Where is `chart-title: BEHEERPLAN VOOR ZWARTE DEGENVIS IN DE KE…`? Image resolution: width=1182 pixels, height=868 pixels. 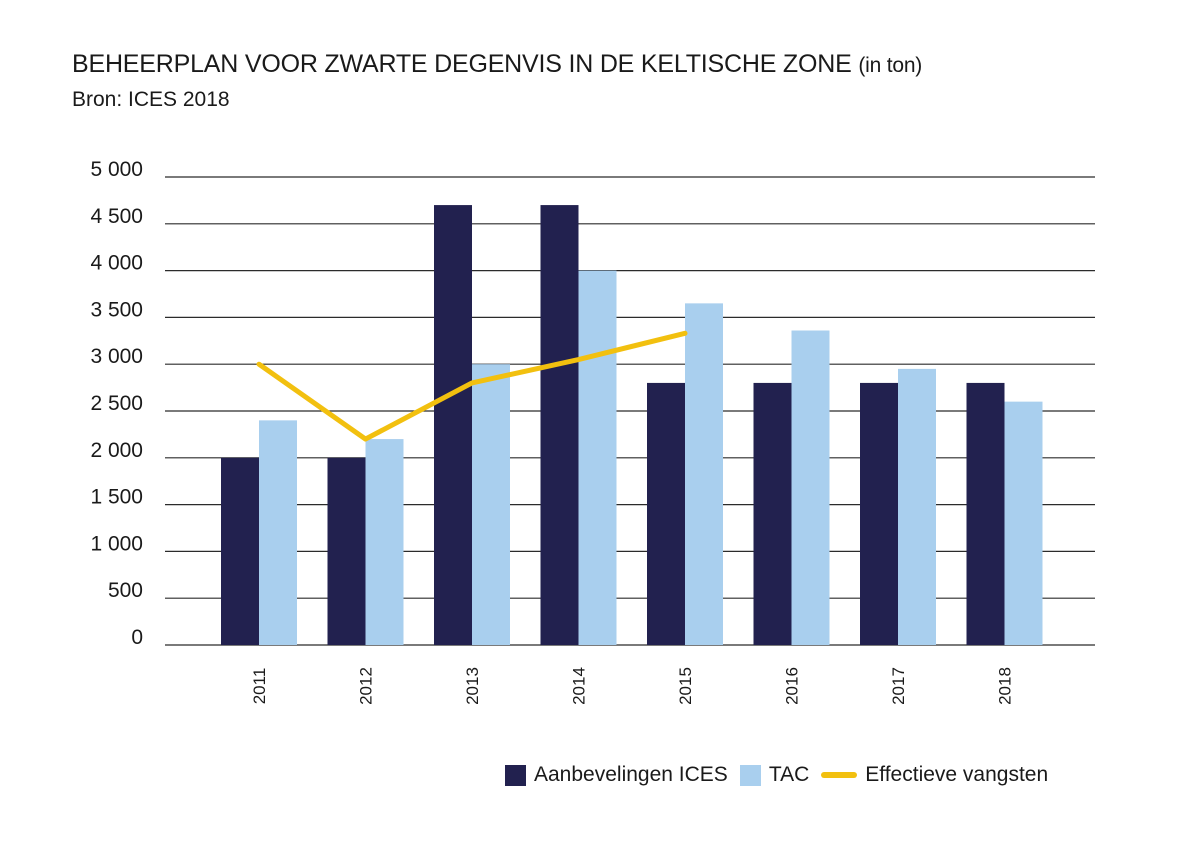 chart-title: BEHEERPLAN VOOR ZWARTE DEGENVIS IN DE KE… is located at coordinates (497, 64).